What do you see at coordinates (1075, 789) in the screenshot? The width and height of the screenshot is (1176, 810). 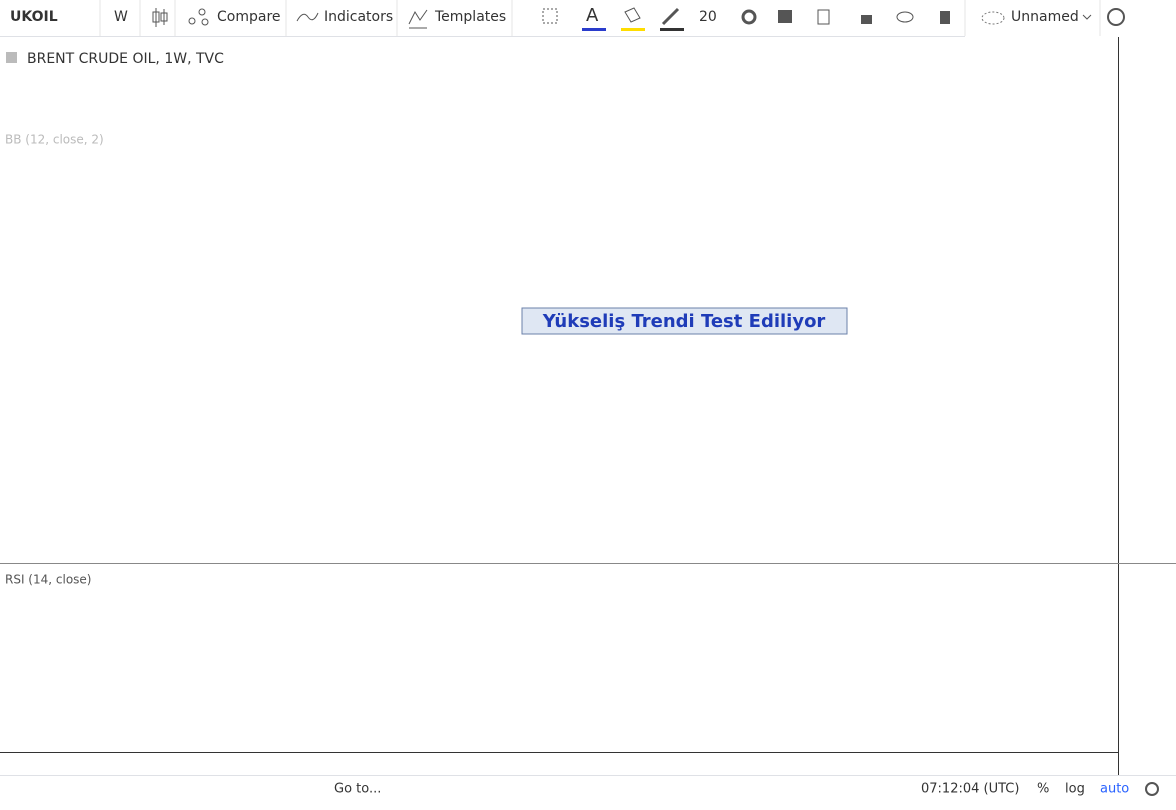 I see `log-button: log` at bounding box center [1075, 789].